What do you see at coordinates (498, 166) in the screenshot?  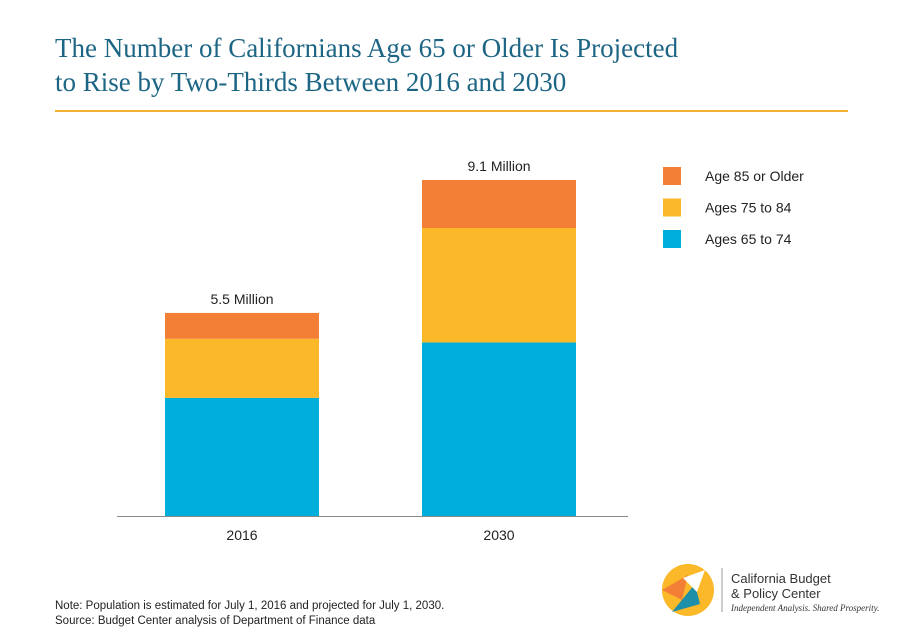 I see `total-label: 9.1 Million` at bounding box center [498, 166].